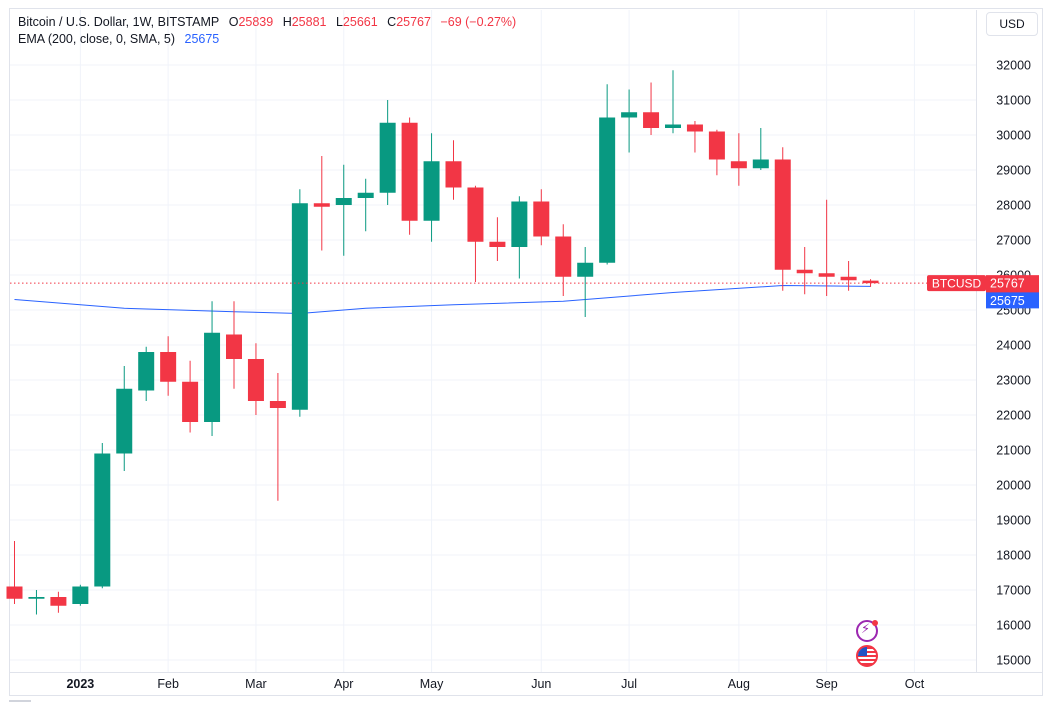 This screenshot has height=710, width=1054. I want to click on y-tick-label: 22000, so click(1013, 416).